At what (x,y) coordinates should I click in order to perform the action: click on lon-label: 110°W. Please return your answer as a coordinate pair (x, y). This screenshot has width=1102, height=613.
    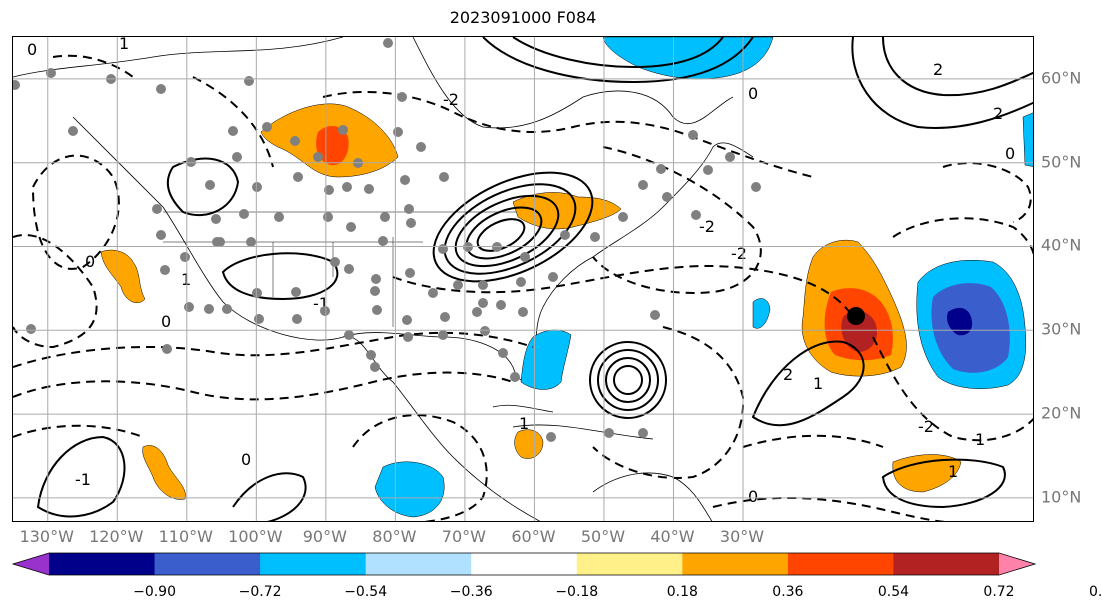
    Looking at the image, I should click on (185, 536).